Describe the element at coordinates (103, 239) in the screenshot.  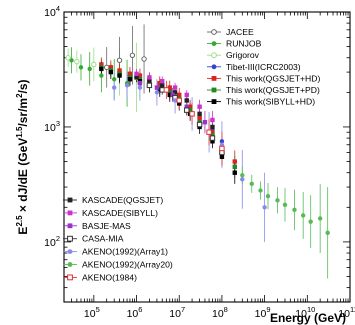
I see `legend-bottom-left-label: CASA-MIA` at that location.